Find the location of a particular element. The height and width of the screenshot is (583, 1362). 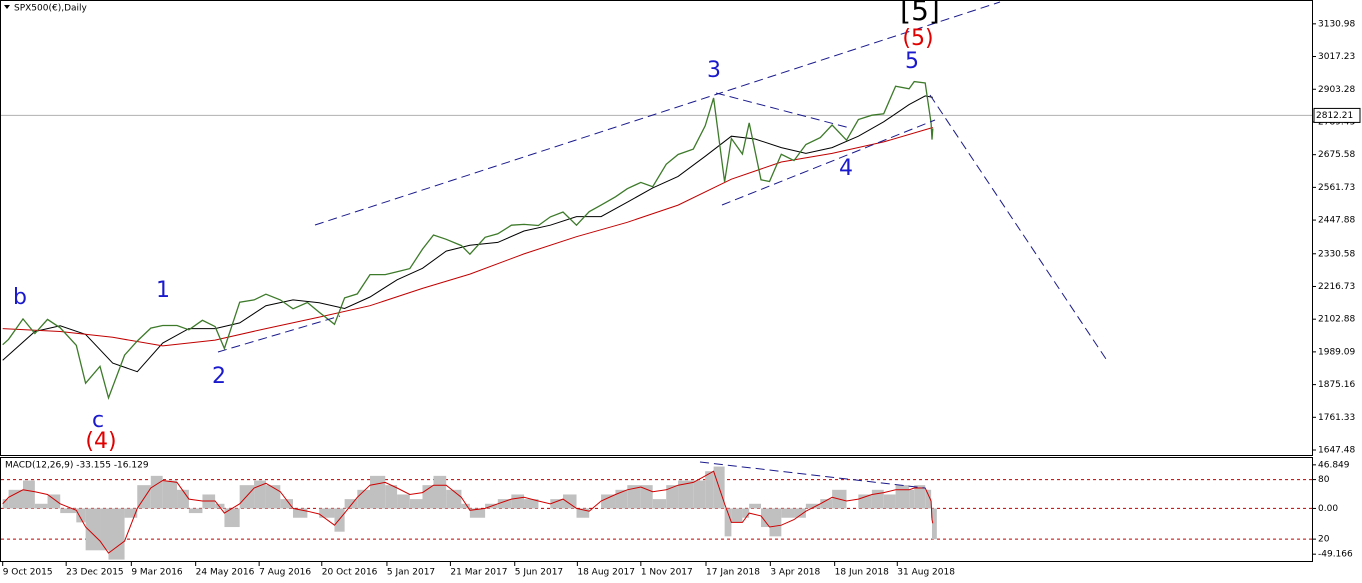

y-tick-label: 20 is located at coordinates (1324, 540).